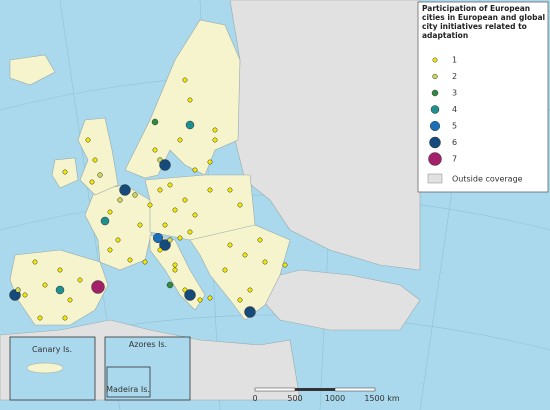 This screenshot has width=550, height=410. Describe the element at coordinates (128, 389) in the screenshot. I see `inset-label: Madeira Is.` at that location.